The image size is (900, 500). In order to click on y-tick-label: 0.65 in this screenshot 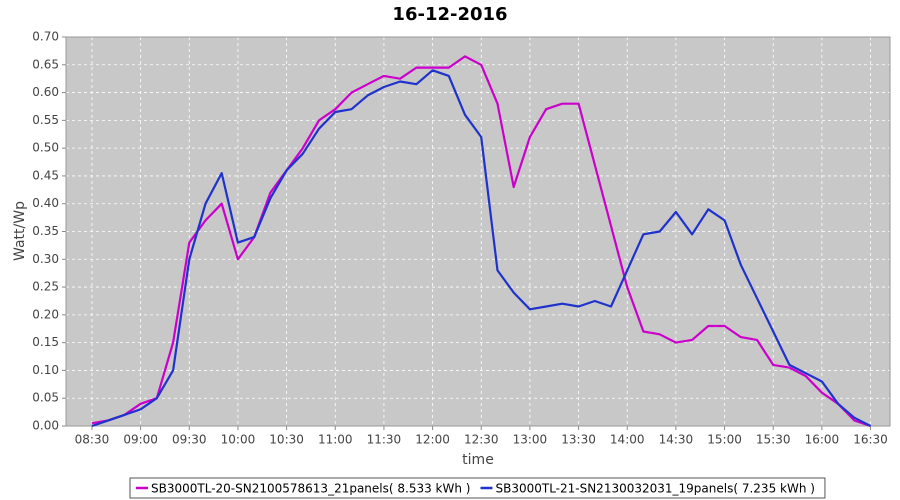, I will do `click(45, 64)`.